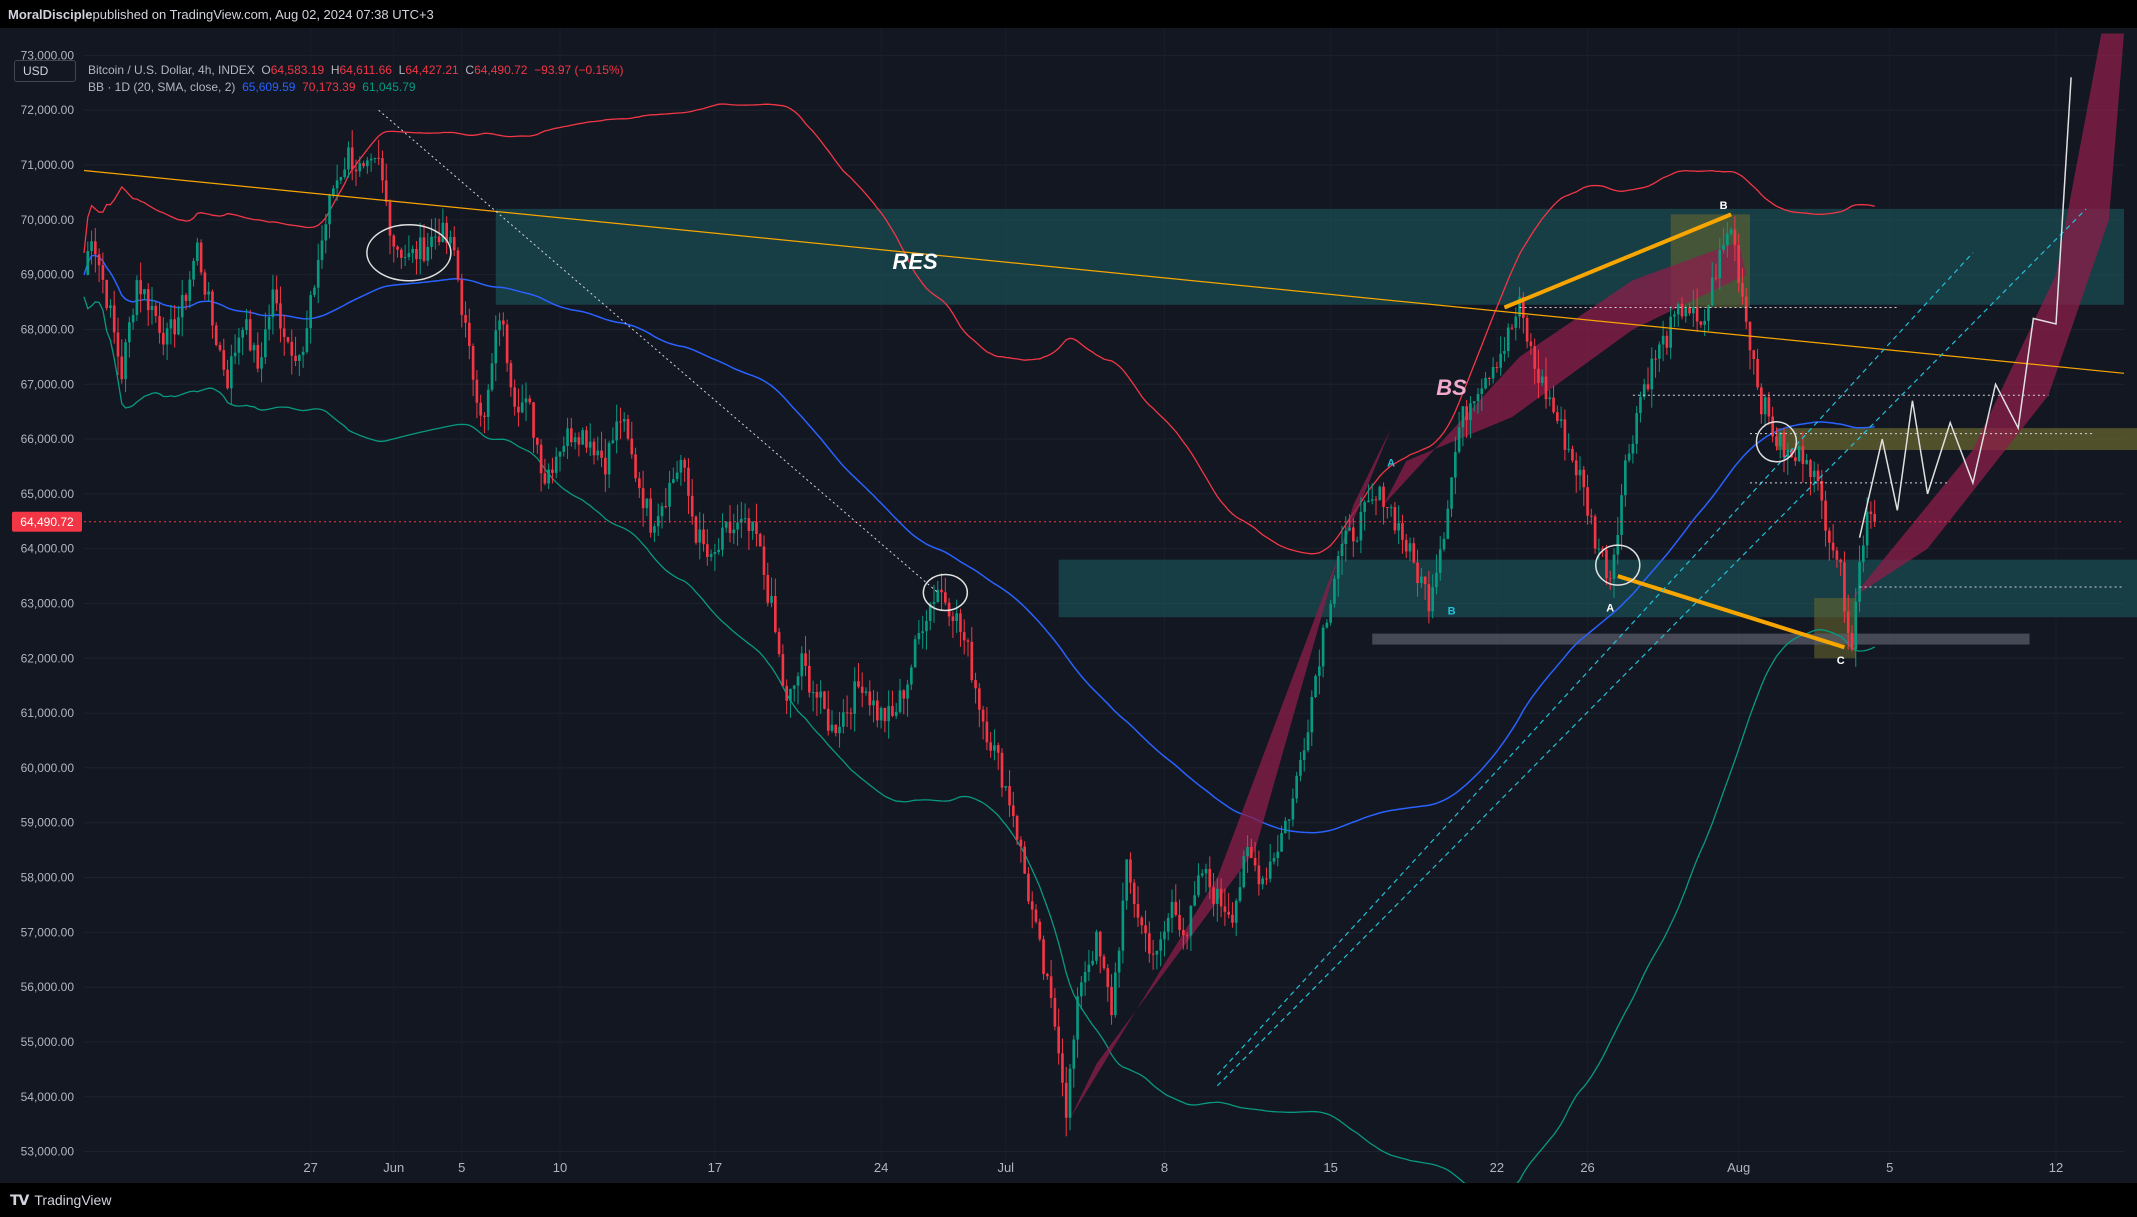 This screenshot has height=1217, width=2137. What do you see at coordinates (1889, 1167) in the screenshot?
I see `time-tick-label: 5` at bounding box center [1889, 1167].